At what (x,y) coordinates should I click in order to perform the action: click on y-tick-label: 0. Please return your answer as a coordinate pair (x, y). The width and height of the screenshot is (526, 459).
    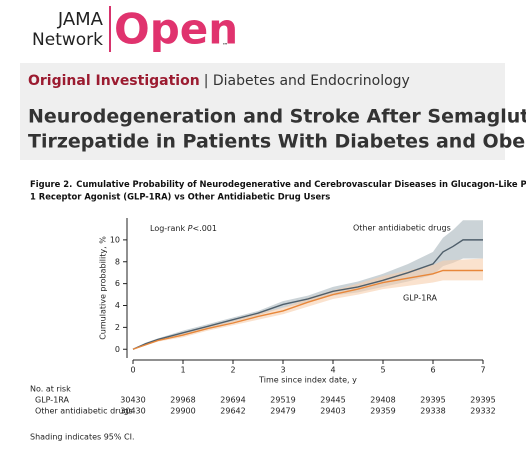
    Looking at the image, I should click on (117, 349).